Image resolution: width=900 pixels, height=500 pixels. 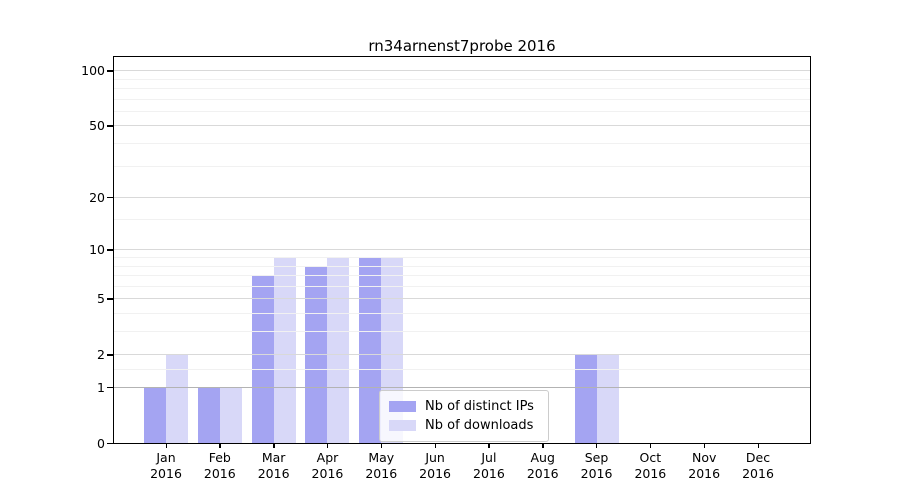 I want to click on bar-downloads-sep, so click(x=607, y=398).